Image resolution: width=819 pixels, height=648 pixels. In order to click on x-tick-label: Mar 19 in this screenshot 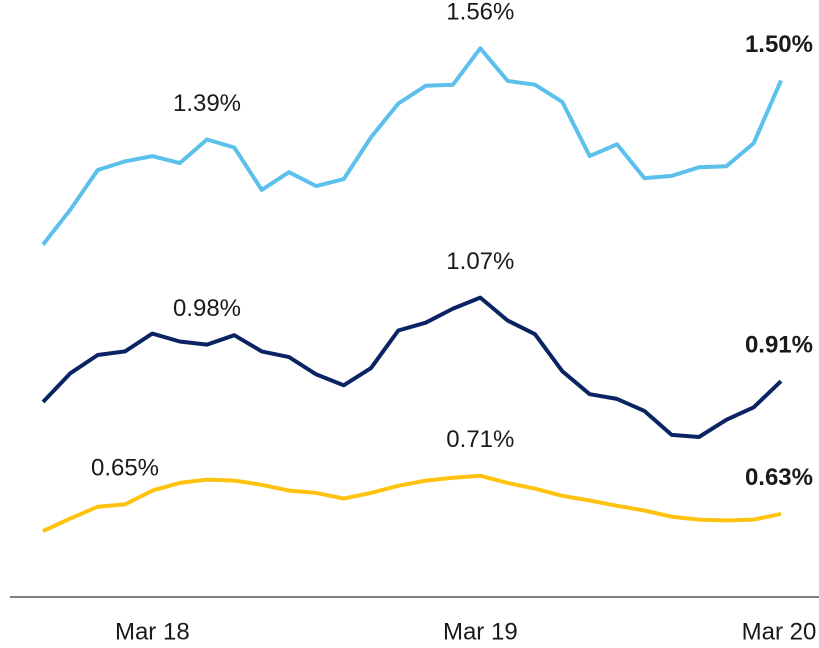, I will do `click(480, 631)`.